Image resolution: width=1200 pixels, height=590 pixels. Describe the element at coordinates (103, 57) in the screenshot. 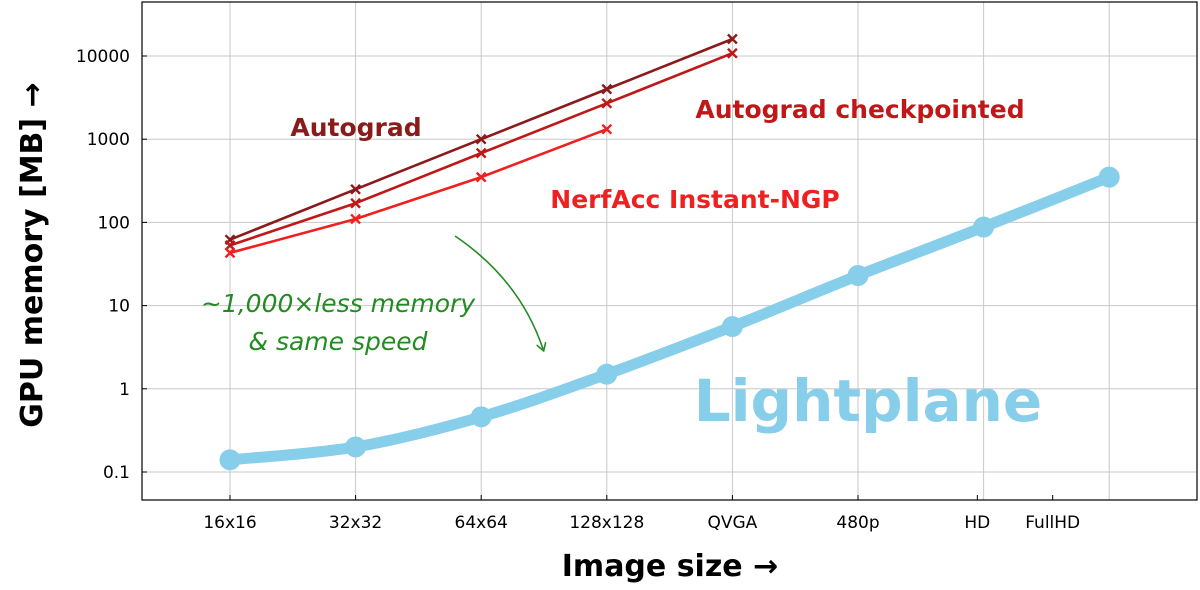

I see `y-tick-label: 10000` at that location.